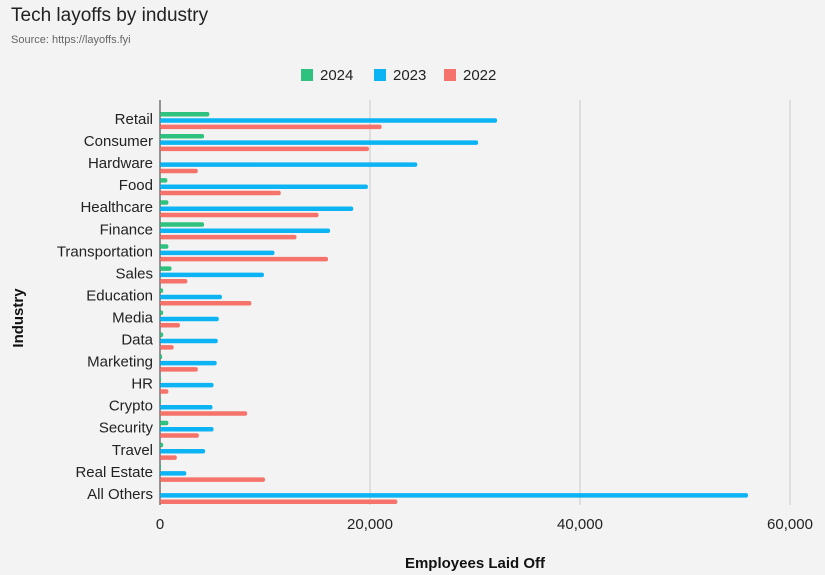  What do you see at coordinates (120, 163) in the screenshot?
I see `y-tick-label: Hardware` at bounding box center [120, 163].